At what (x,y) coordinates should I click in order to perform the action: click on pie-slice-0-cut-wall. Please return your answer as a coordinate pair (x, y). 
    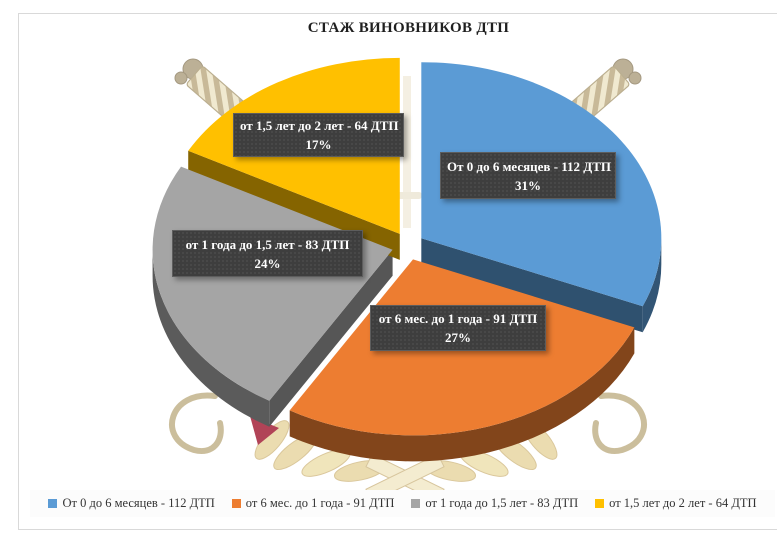
    Looking at the image, I should click on (532, 285).